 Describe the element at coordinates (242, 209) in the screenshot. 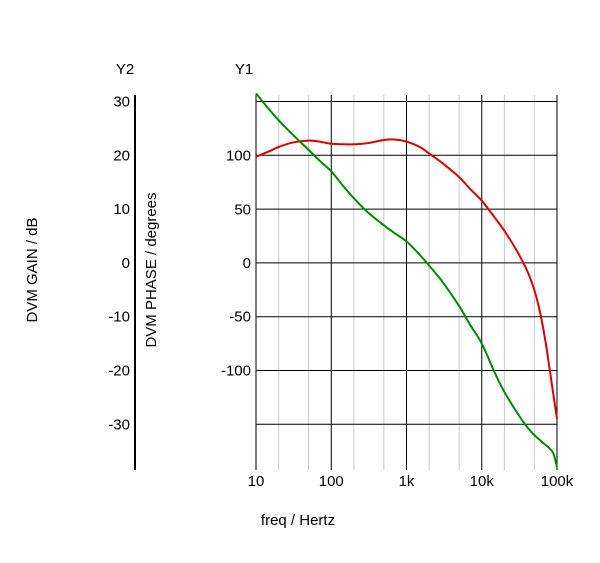

I see `y1-tick-label: 50` at that location.